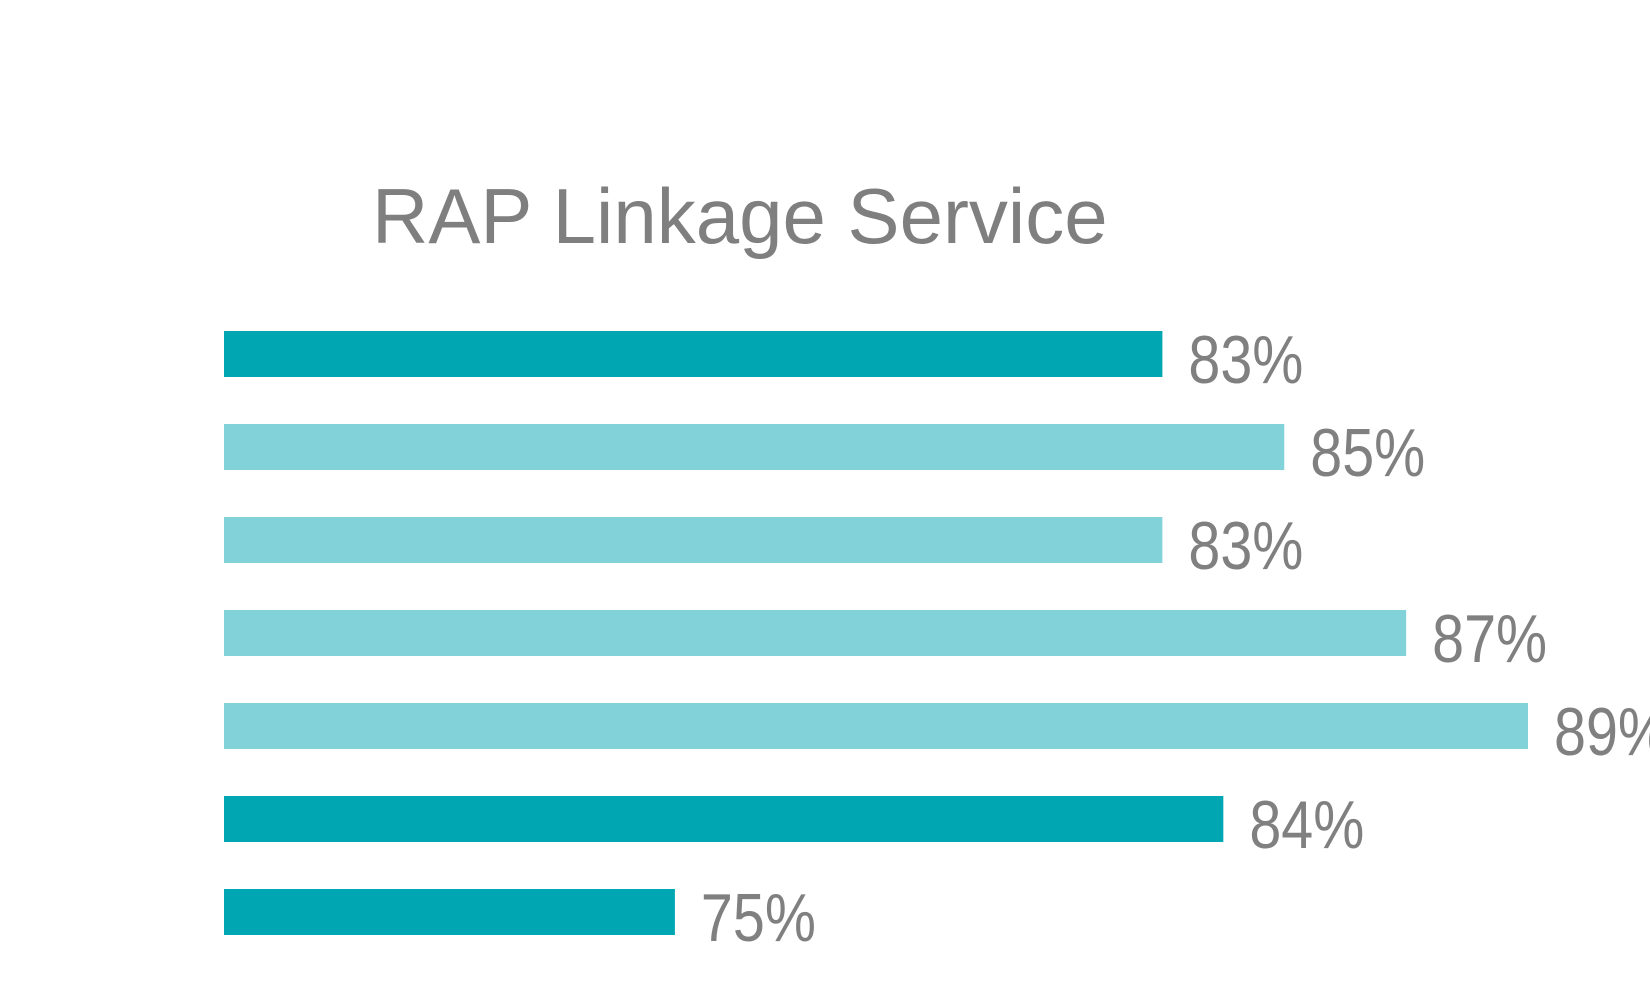 The height and width of the screenshot is (990, 1650). What do you see at coordinates (740, 216) in the screenshot?
I see `chart-title: RAP Linkage Service` at bounding box center [740, 216].